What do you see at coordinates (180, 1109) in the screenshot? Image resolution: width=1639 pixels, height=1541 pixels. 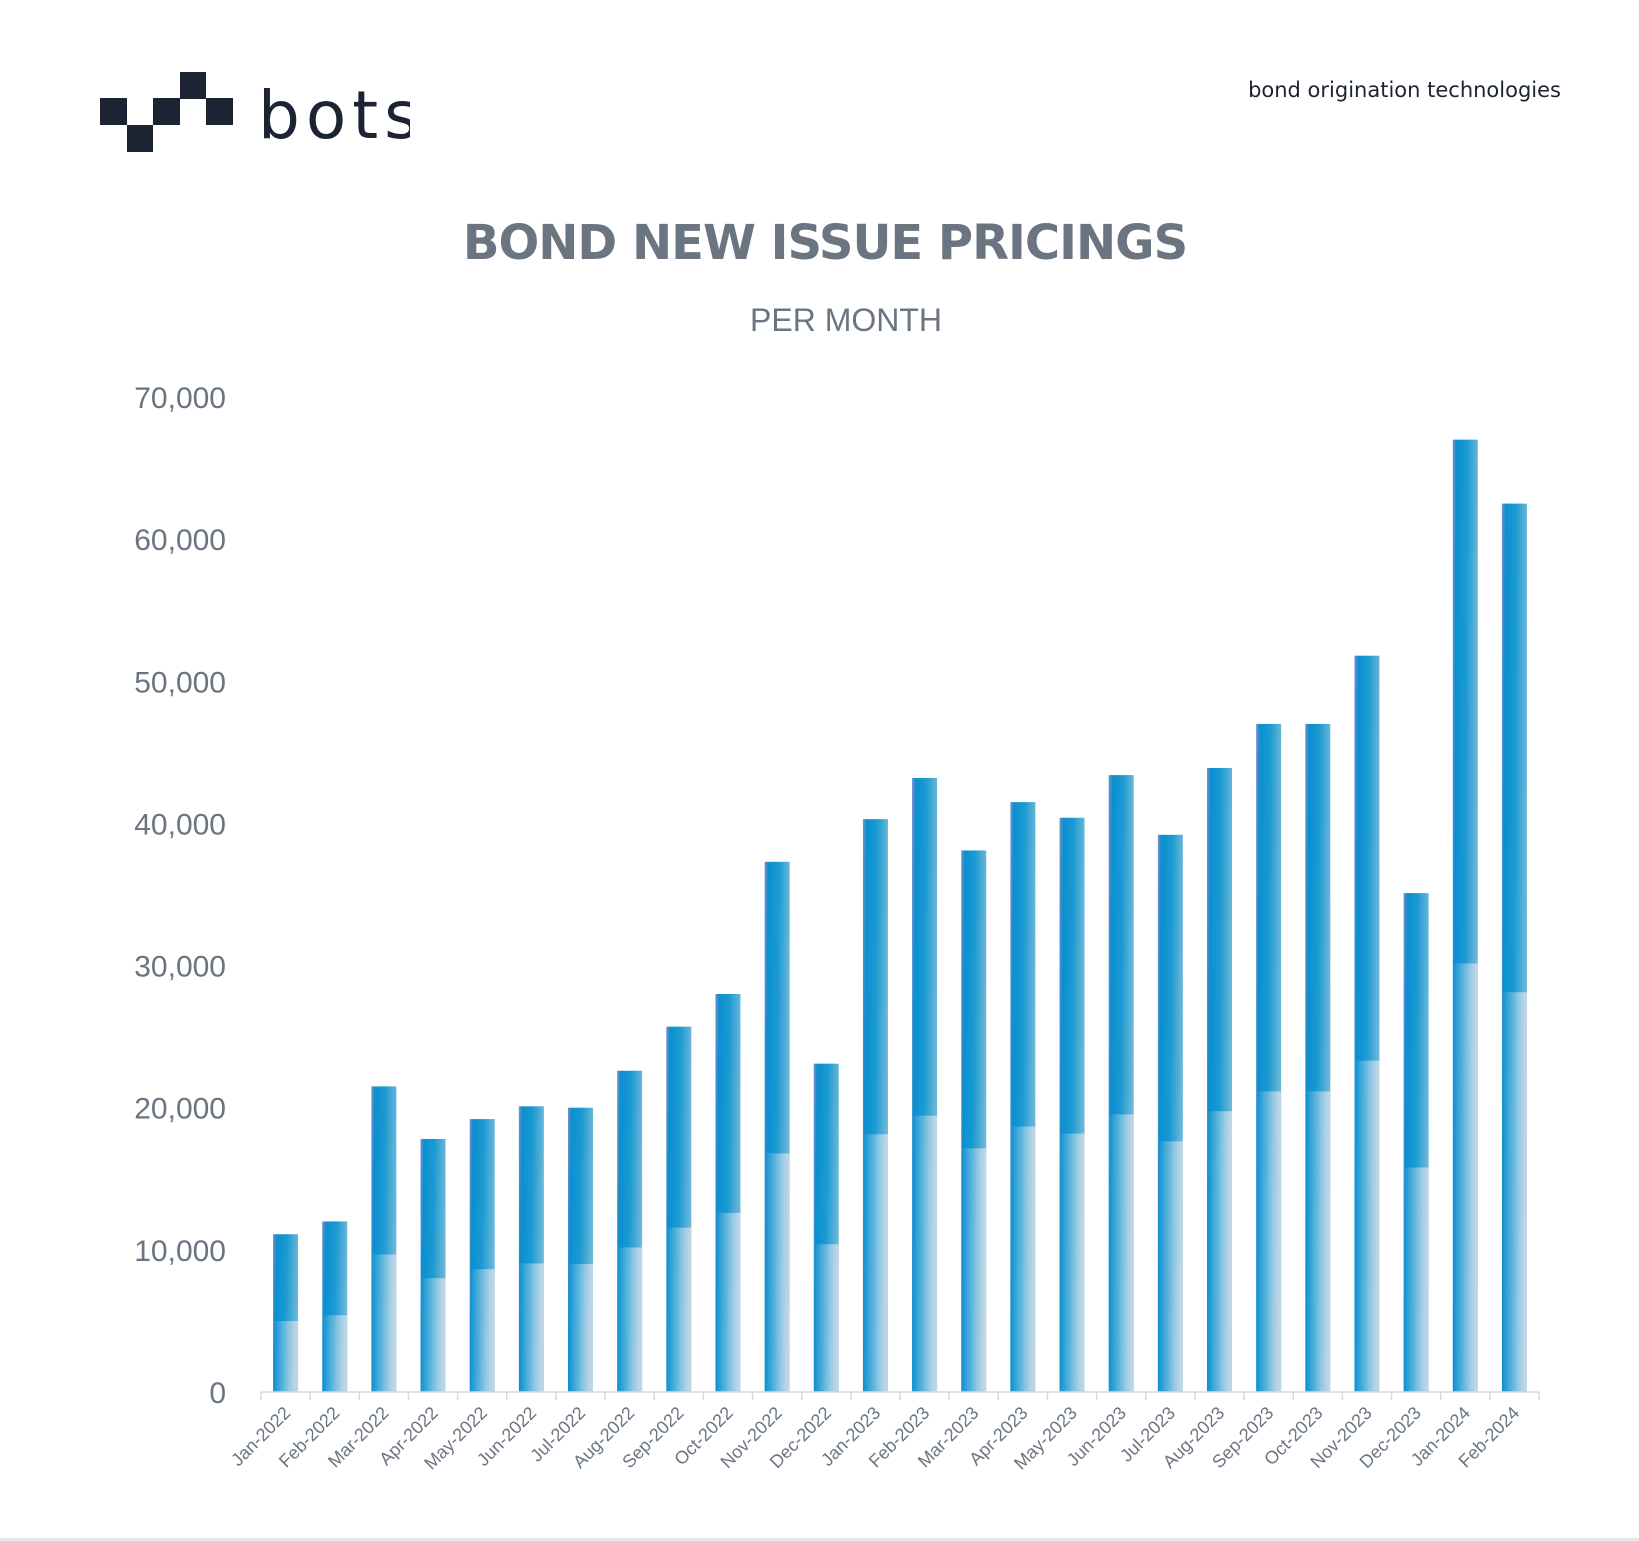 I see `y-tick-label: 20,000` at bounding box center [180, 1109].